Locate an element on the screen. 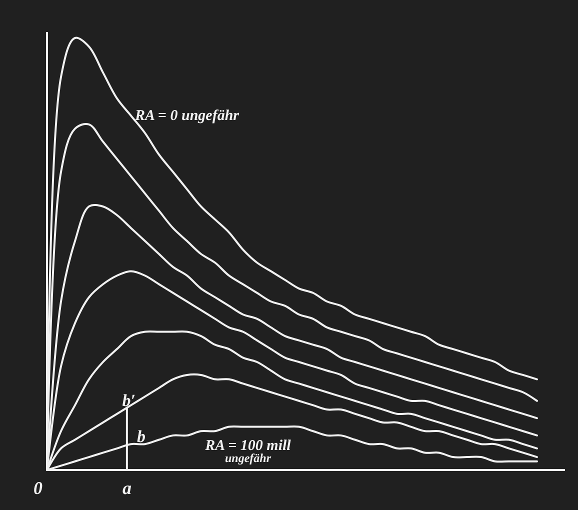 The height and width of the screenshot is (510, 578). text: a is located at coordinates (127, 488).